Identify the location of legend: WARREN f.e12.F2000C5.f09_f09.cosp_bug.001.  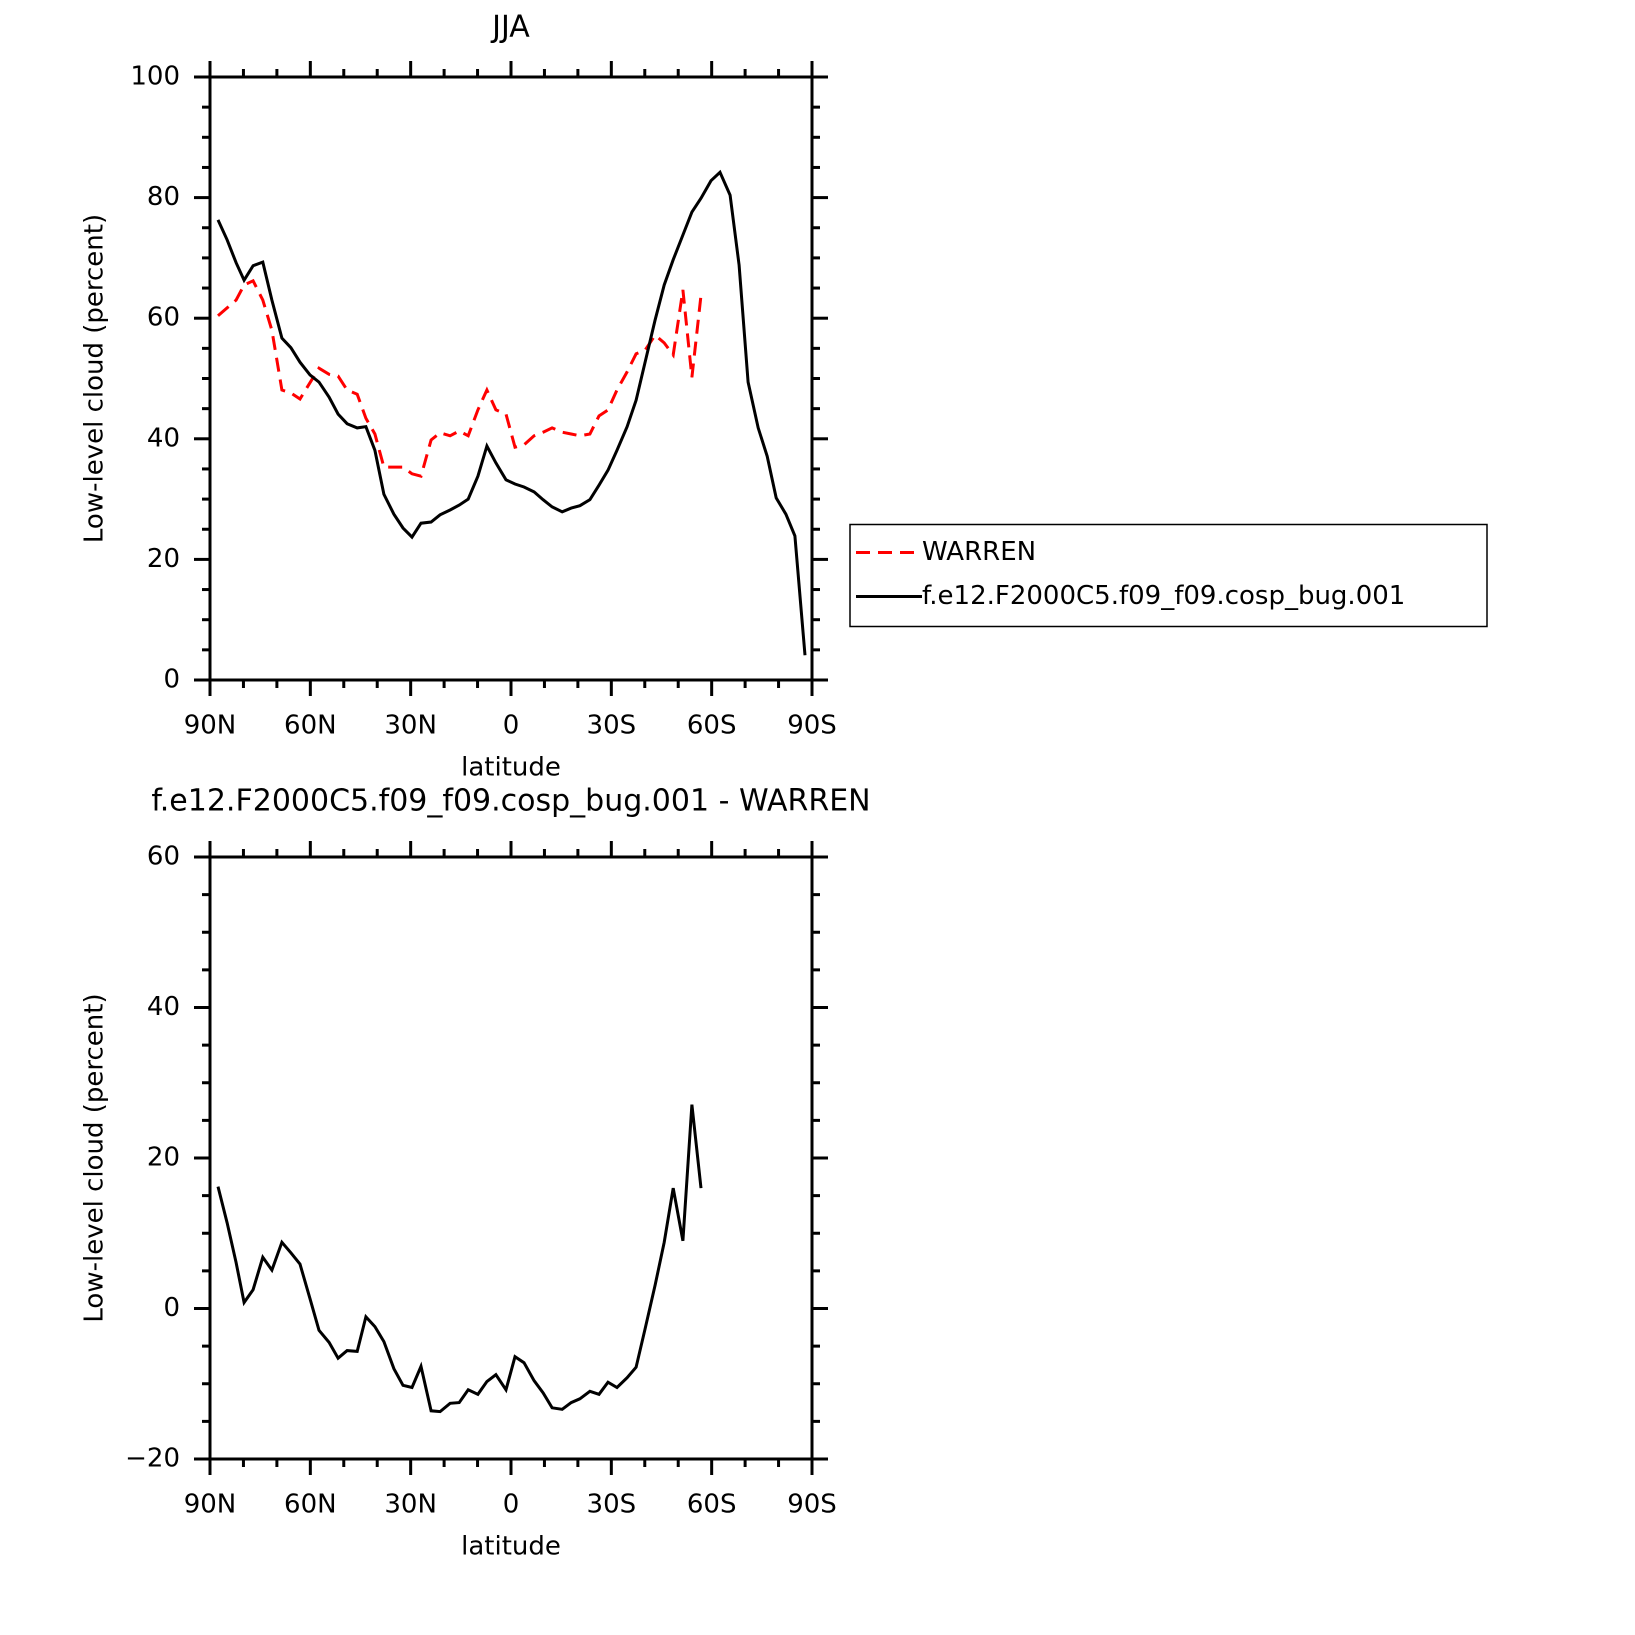
(1168, 575).